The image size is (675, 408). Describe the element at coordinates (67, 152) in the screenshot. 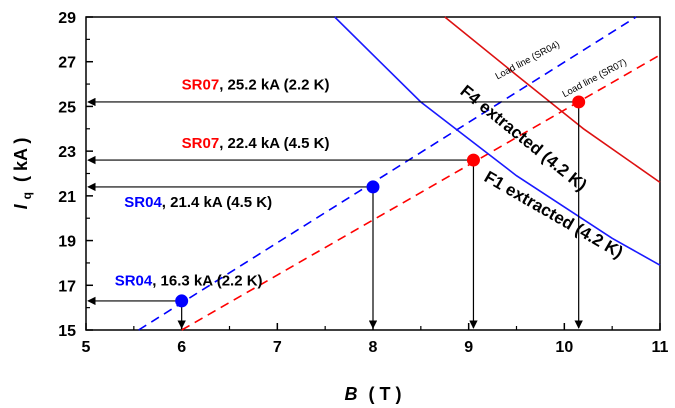

I see `y-tick-label: 23` at that location.